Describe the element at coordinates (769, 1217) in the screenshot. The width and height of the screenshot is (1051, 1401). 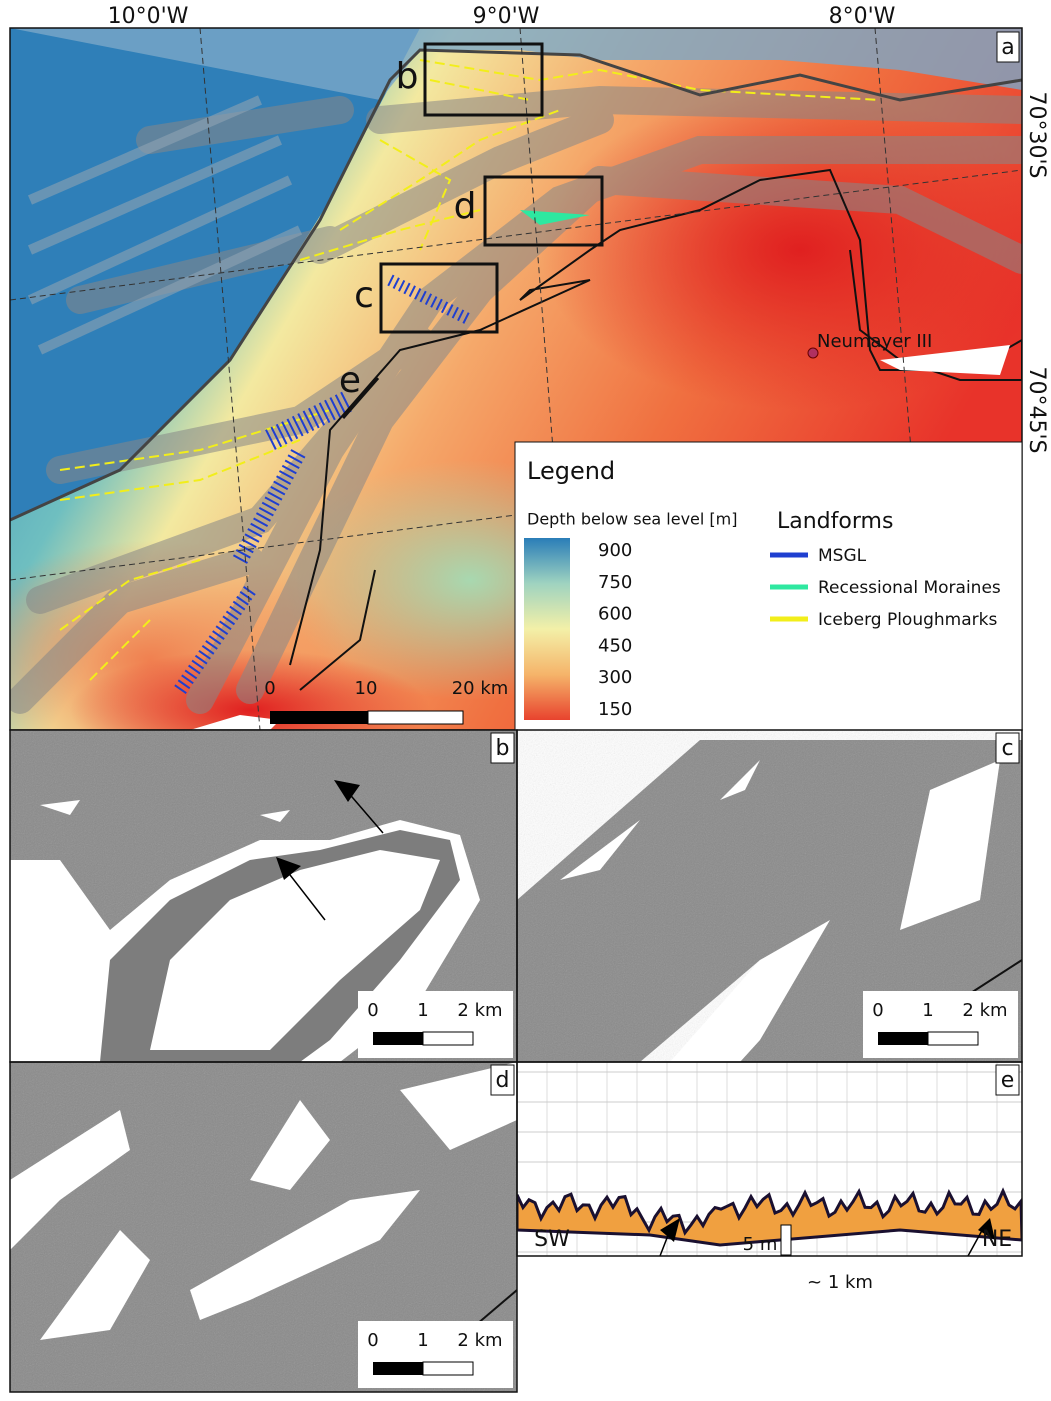
I see `seabed-reflection` at that location.